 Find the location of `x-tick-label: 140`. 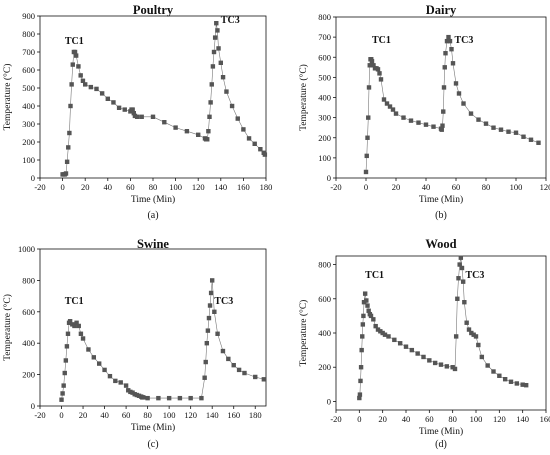

x-tick-label: 140 is located at coordinates (522, 419).